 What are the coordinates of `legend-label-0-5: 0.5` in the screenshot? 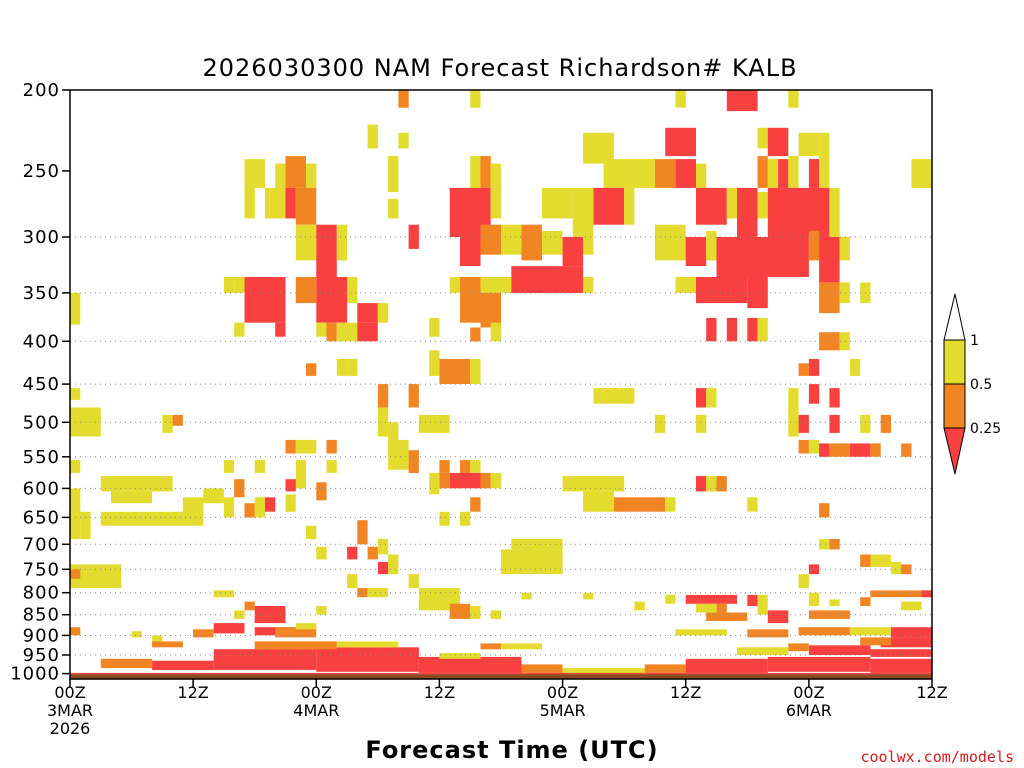 It's located at (981, 385).